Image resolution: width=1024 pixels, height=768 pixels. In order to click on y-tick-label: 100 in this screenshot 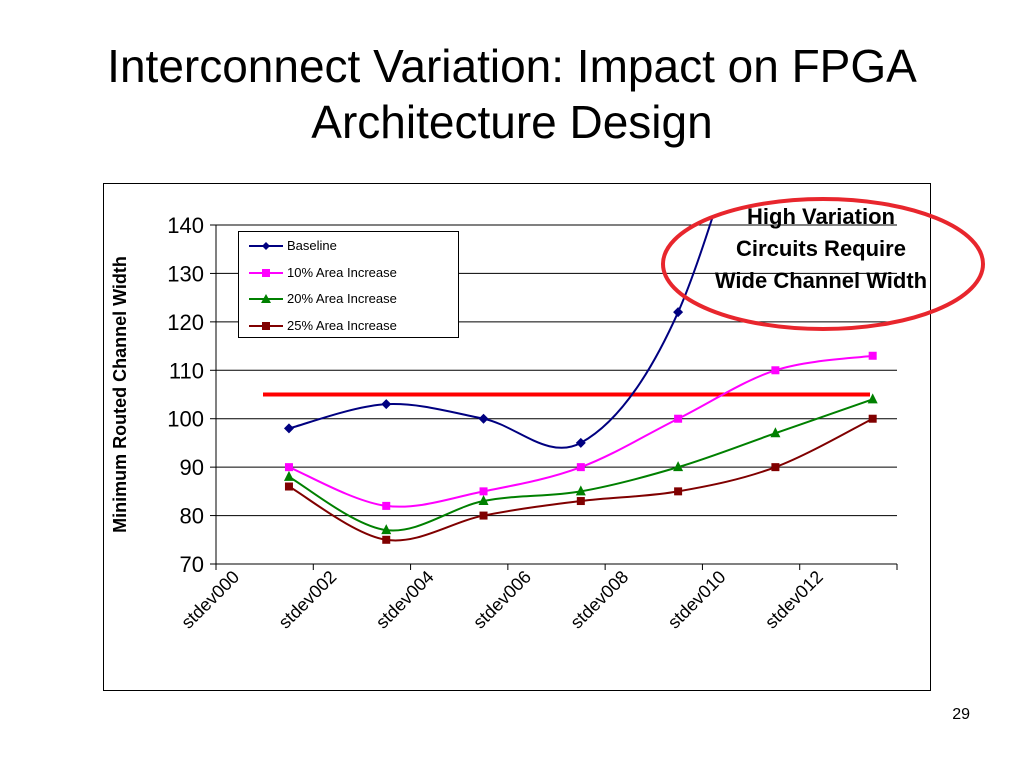, I will do `click(185, 419)`.